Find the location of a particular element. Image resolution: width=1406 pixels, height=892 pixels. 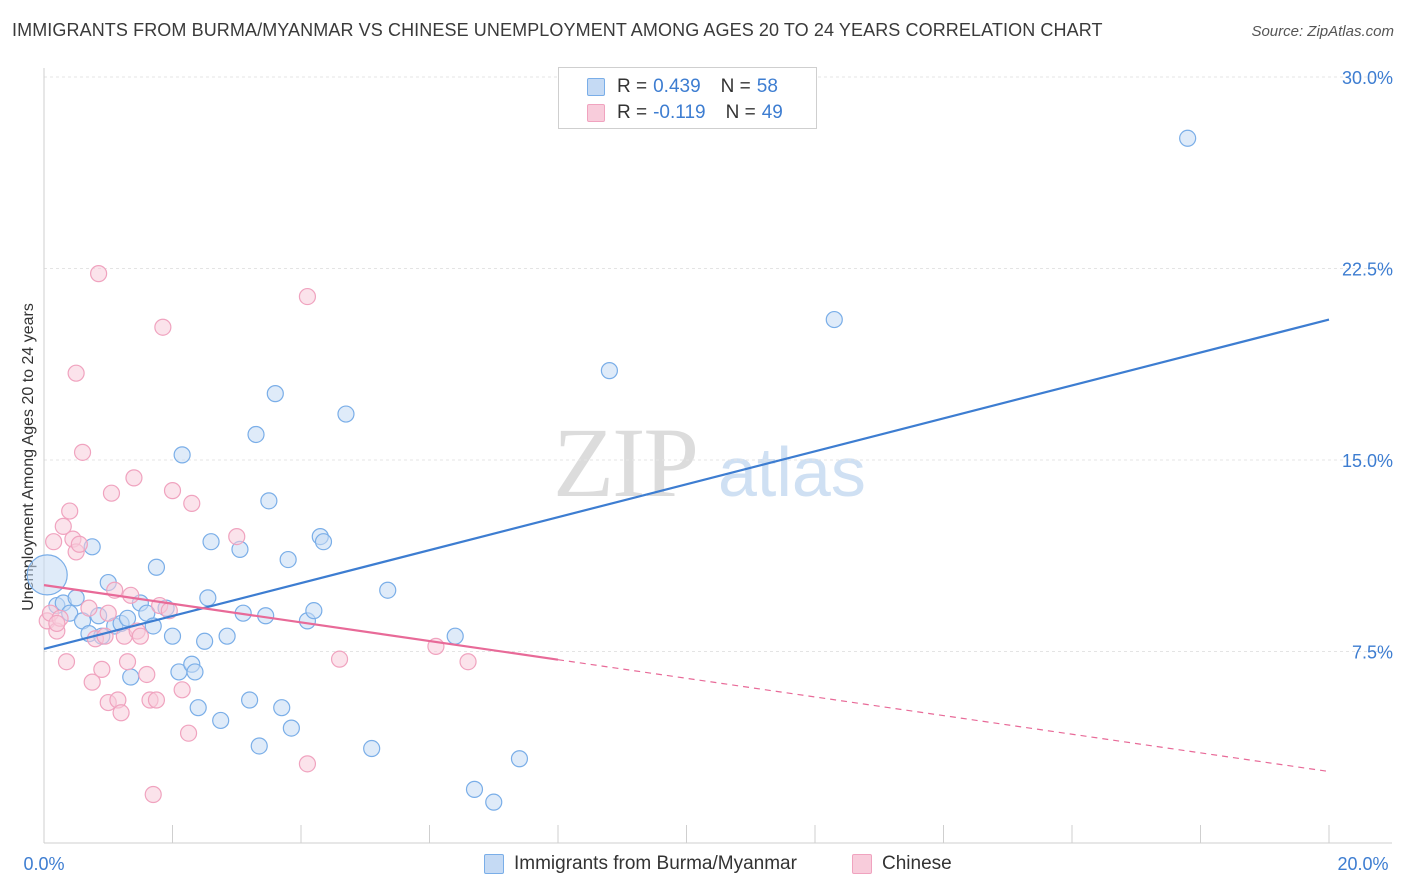

trend-line-chinese-extension is located at coordinates (943, 716).